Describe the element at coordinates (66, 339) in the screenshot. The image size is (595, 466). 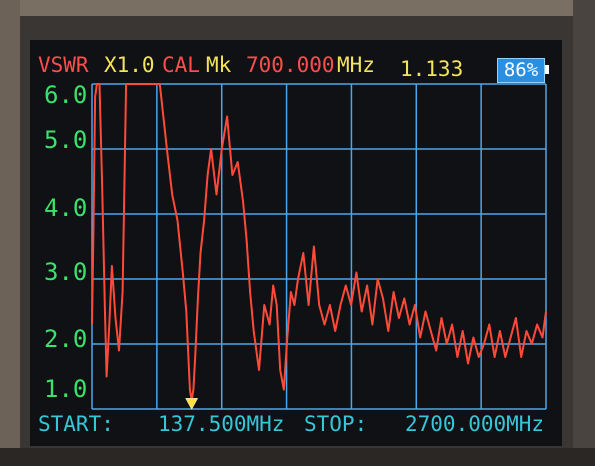
I see `y-tick-label: 2.0` at that location.